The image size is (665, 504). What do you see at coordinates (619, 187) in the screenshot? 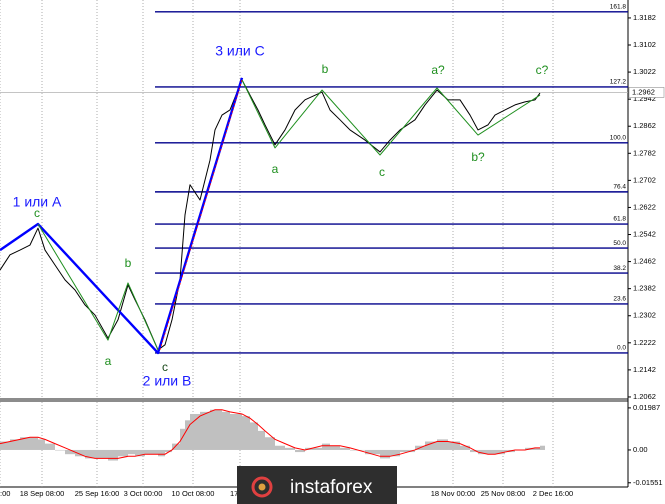
I see `fib-level-label: 76.4` at bounding box center [619, 187].